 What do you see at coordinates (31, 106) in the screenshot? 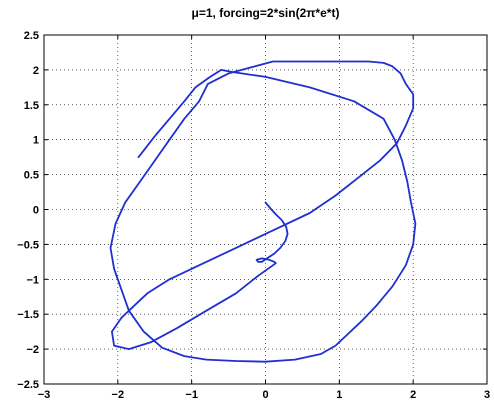
I see `y-tick-label: 1.5` at bounding box center [31, 106].